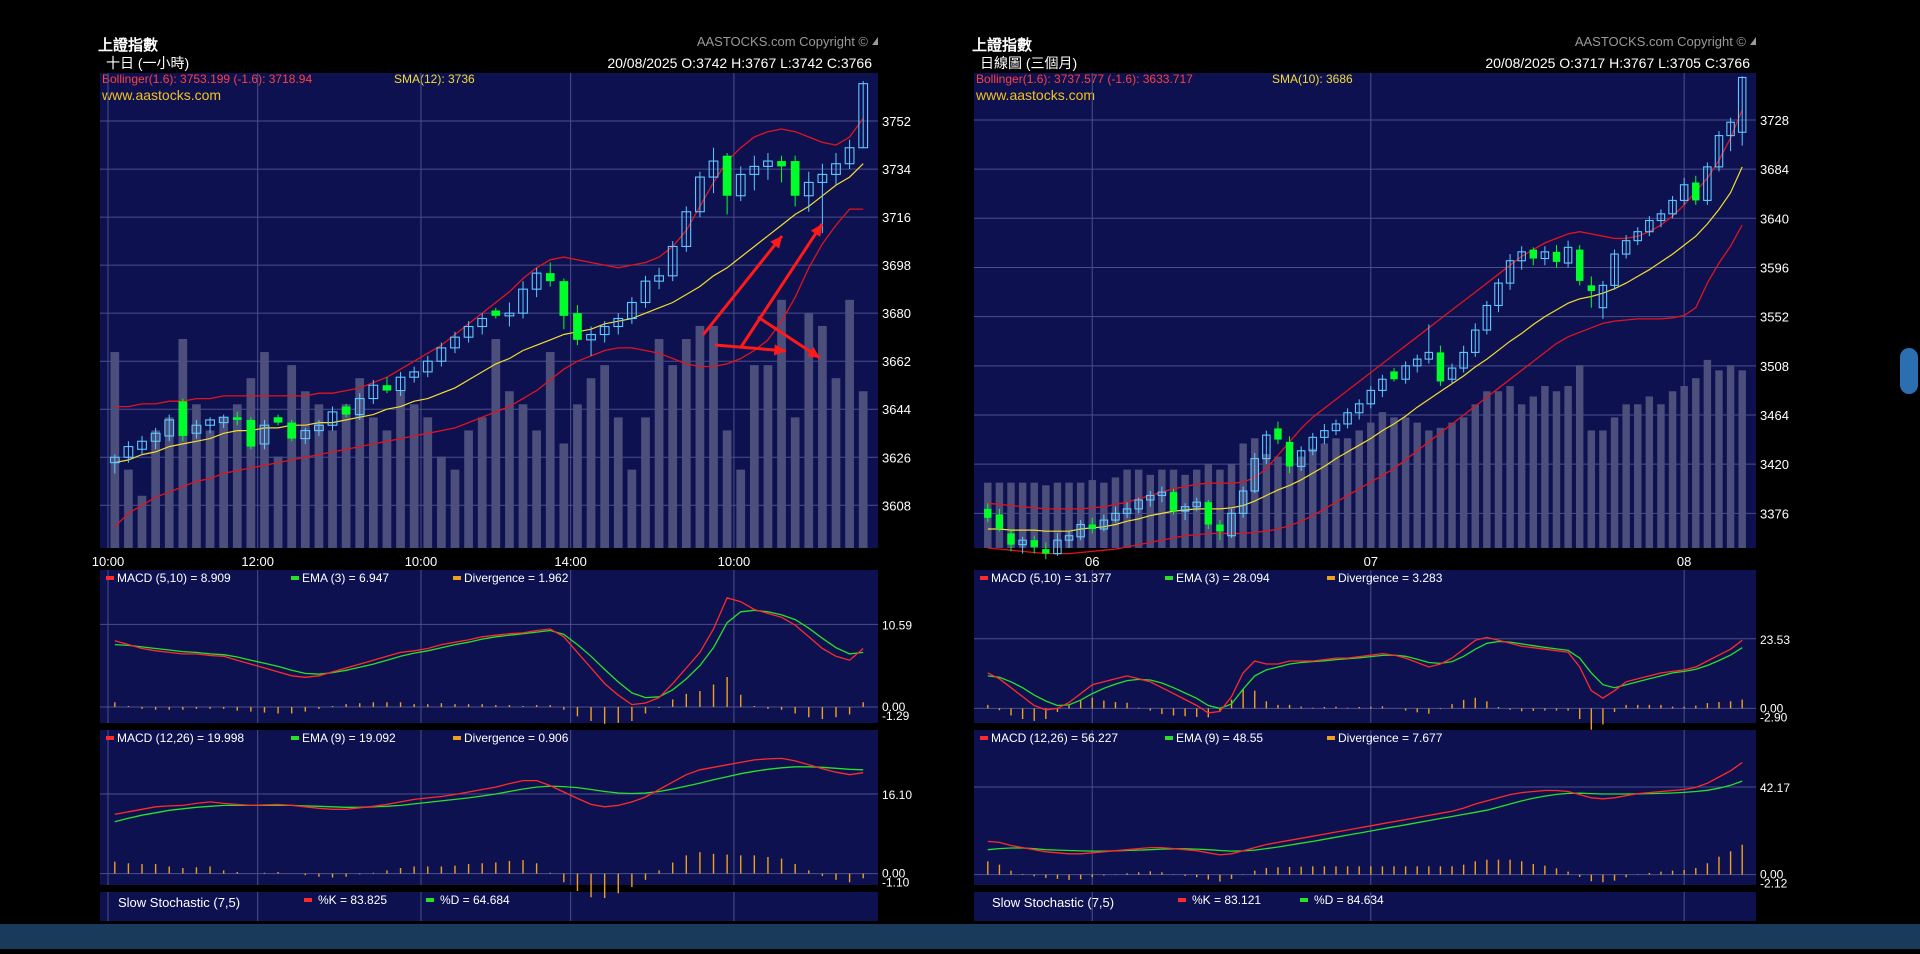 The image size is (1920, 954). Describe the element at coordinates (1390, 738) in the screenshot. I see `legend-divergence: Divergence = 7.677` at that location.